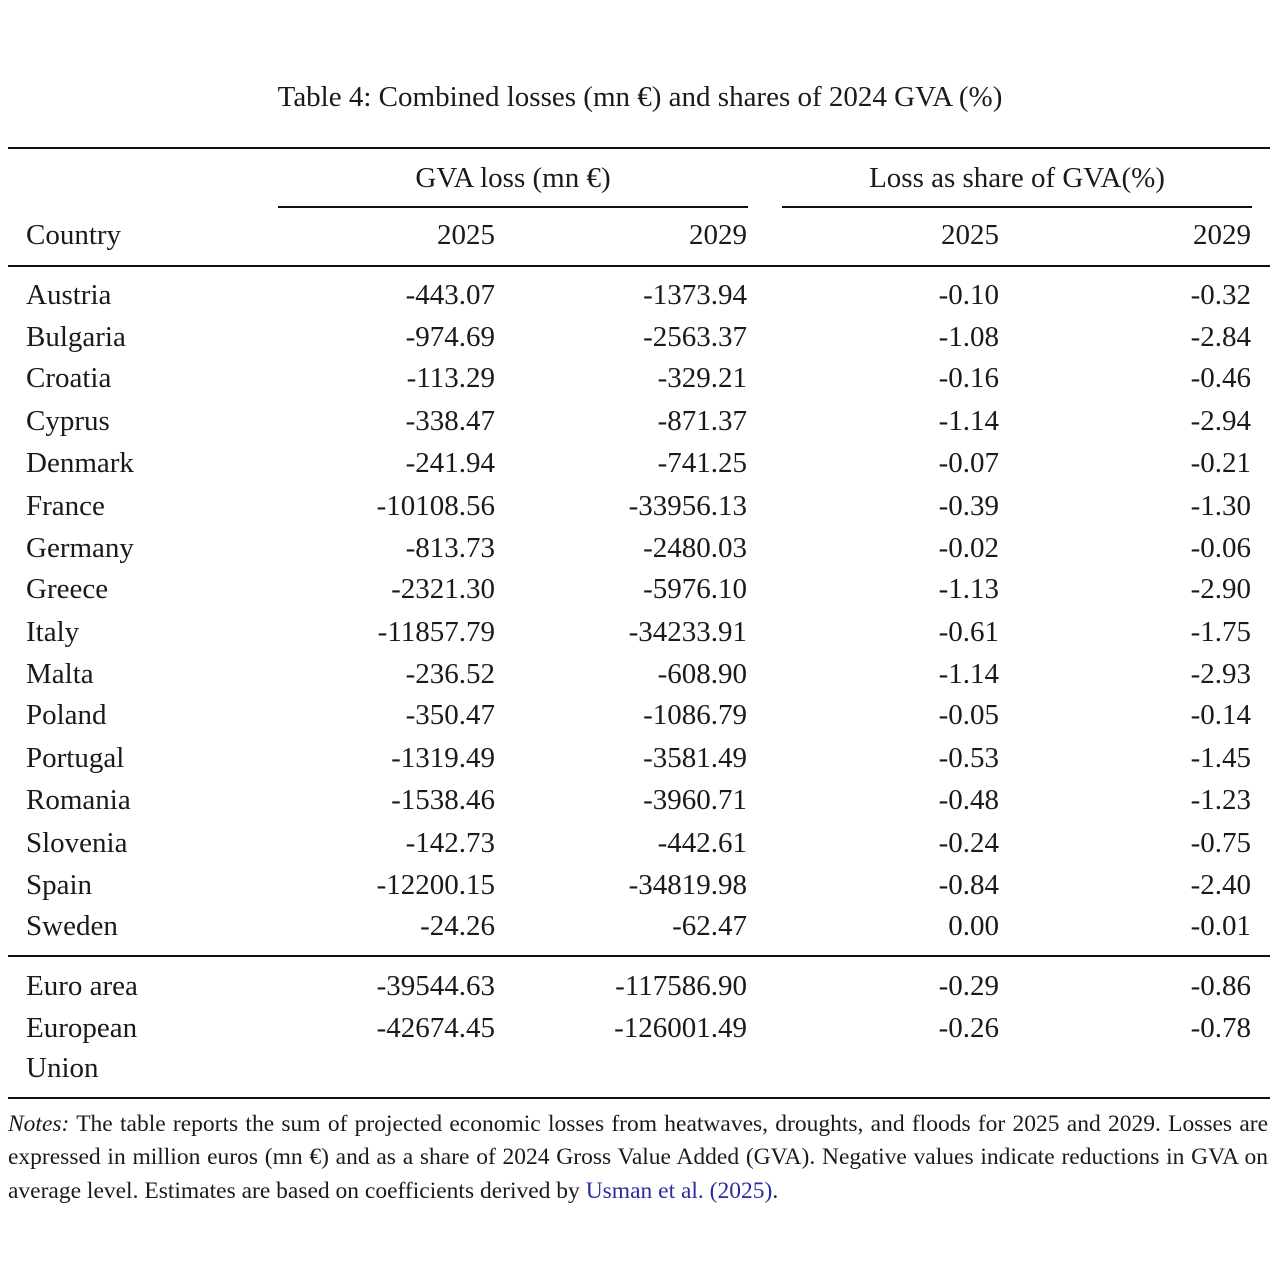  Describe the element at coordinates (1220, 674) in the screenshot. I see `value-cell: -2.93` at that location.